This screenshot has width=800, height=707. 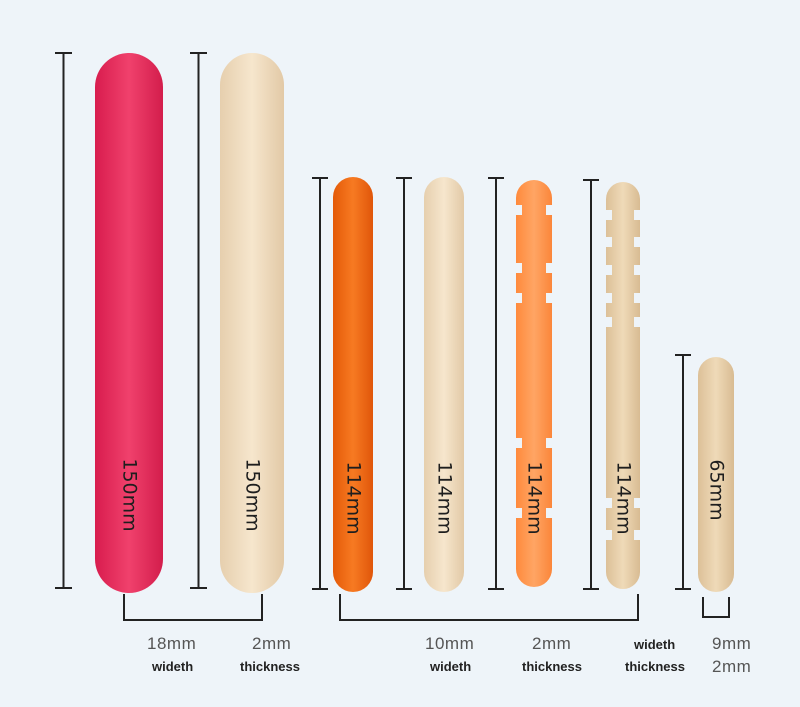 I want to click on group2-thickness-word: thickness, so click(x=552, y=666).